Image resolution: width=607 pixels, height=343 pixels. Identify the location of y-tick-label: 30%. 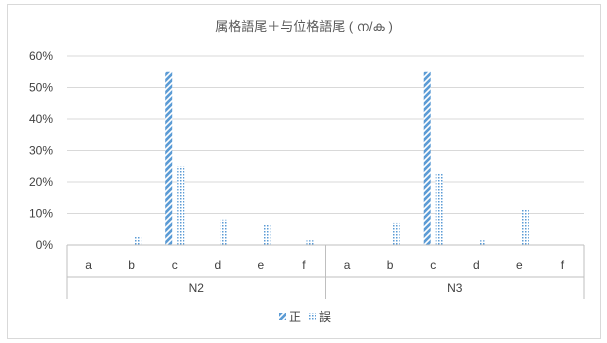
(41, 151).